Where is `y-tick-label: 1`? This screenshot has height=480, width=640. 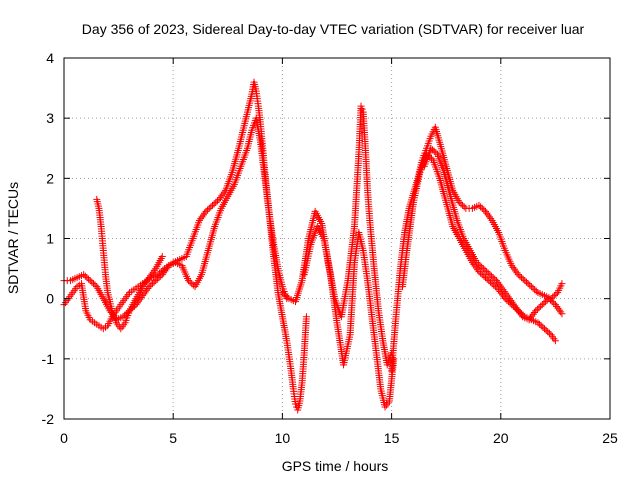 y-tick-label: 1 is located at coordinates (50, 239).